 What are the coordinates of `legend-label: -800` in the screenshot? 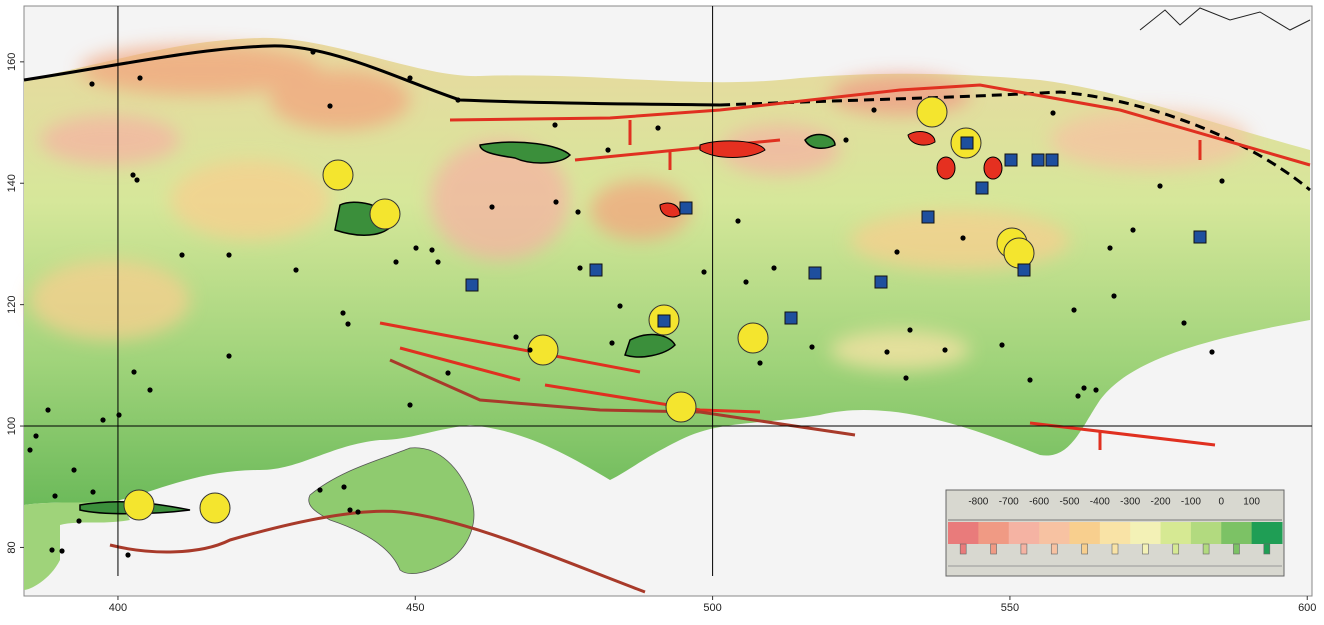 It's located at (978, 502).